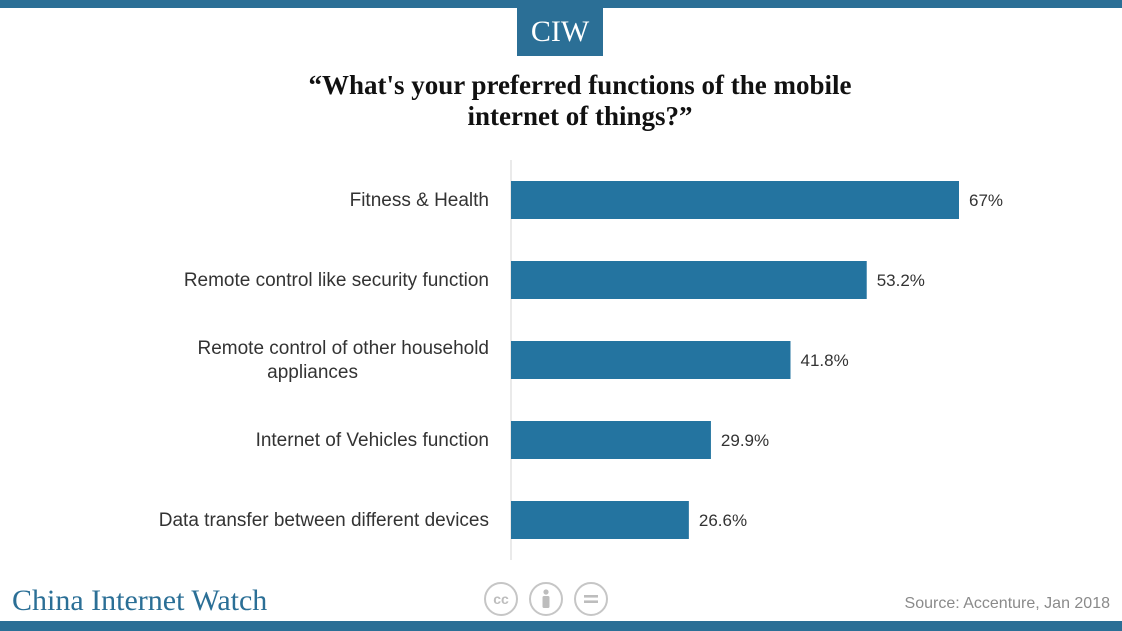 Image resolution: width=1122 pixels, height=631 pixels. What do you see at coordinates (986, 200) in the screenshot?
I see `data-label-1: 67%` at bounding box center [986, 200].